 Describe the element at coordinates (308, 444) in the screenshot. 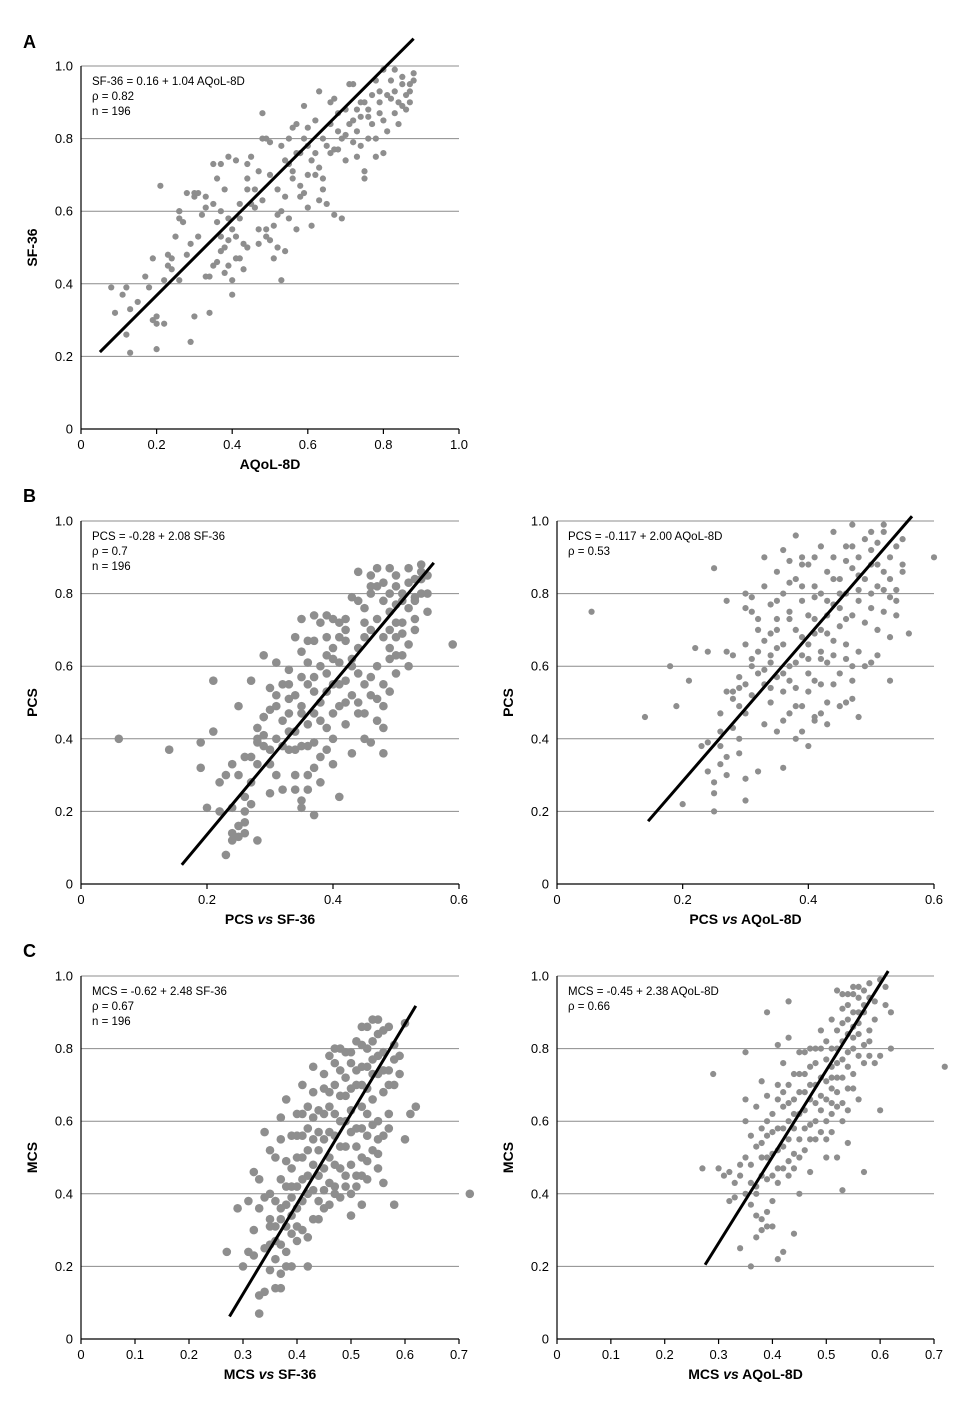

I see `x-tick-label-a: 0.6` at that location.